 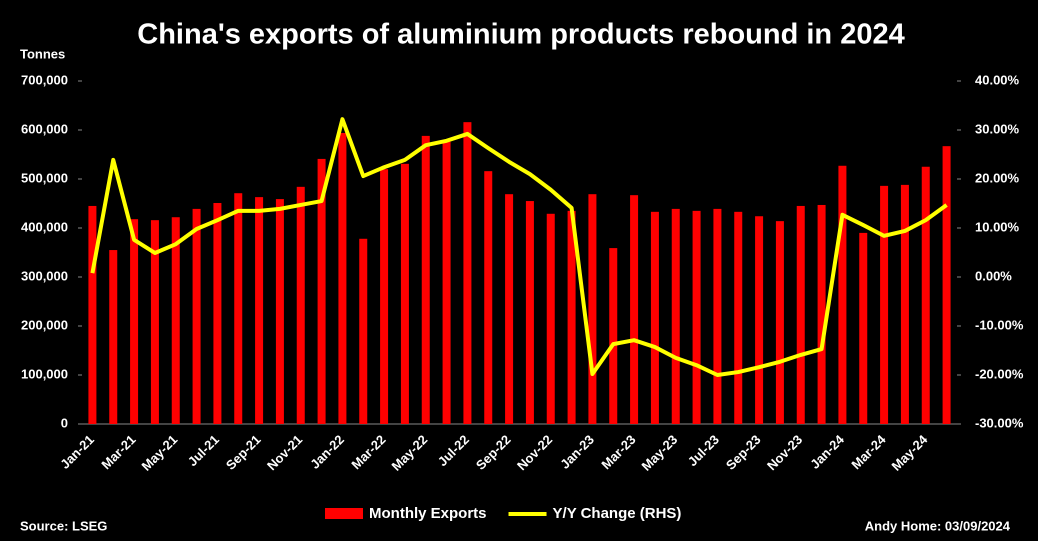 What do you see at coordinates (660, 453) in the screenshot?
I see `x-tick-label: May-23` at bounding box center [660, 453].